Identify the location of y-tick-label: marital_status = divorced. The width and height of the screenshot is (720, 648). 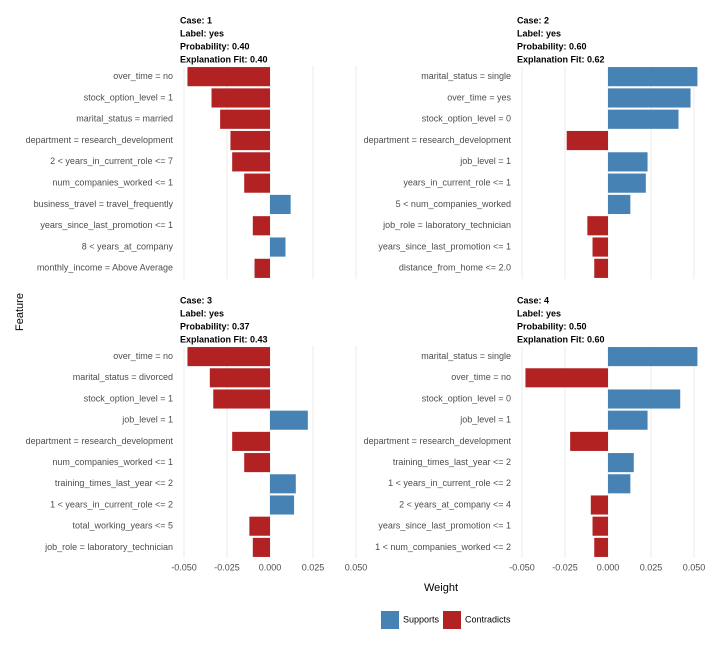
(123, 377).